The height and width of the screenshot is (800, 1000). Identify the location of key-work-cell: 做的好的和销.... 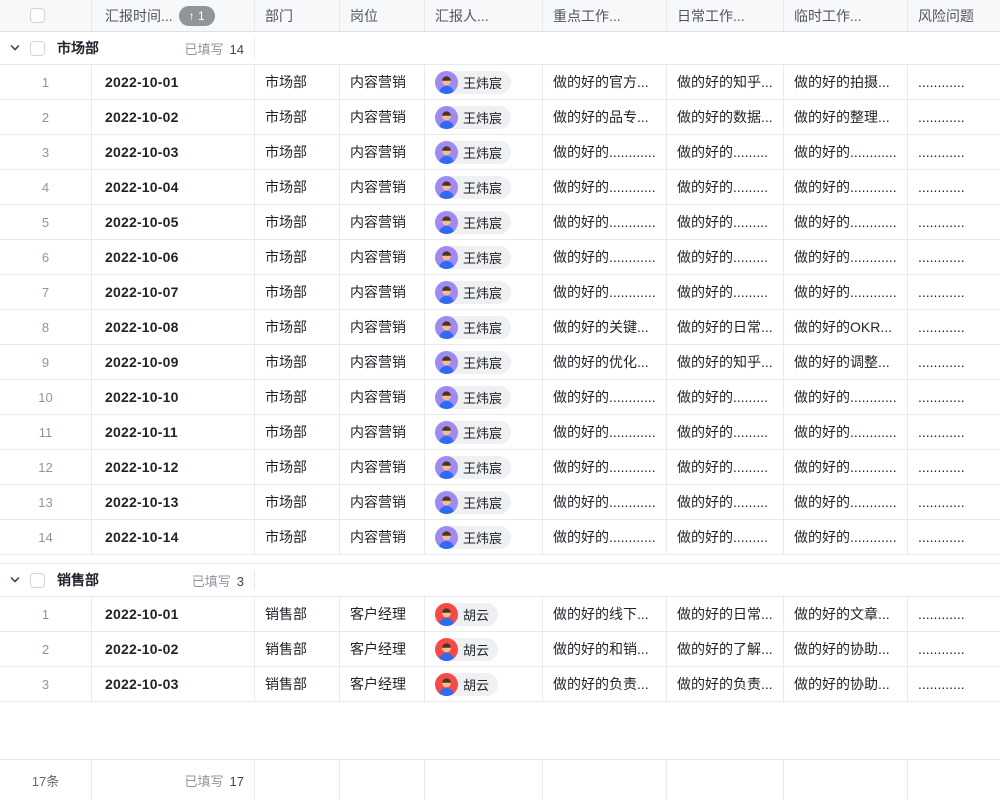
(605, 649).